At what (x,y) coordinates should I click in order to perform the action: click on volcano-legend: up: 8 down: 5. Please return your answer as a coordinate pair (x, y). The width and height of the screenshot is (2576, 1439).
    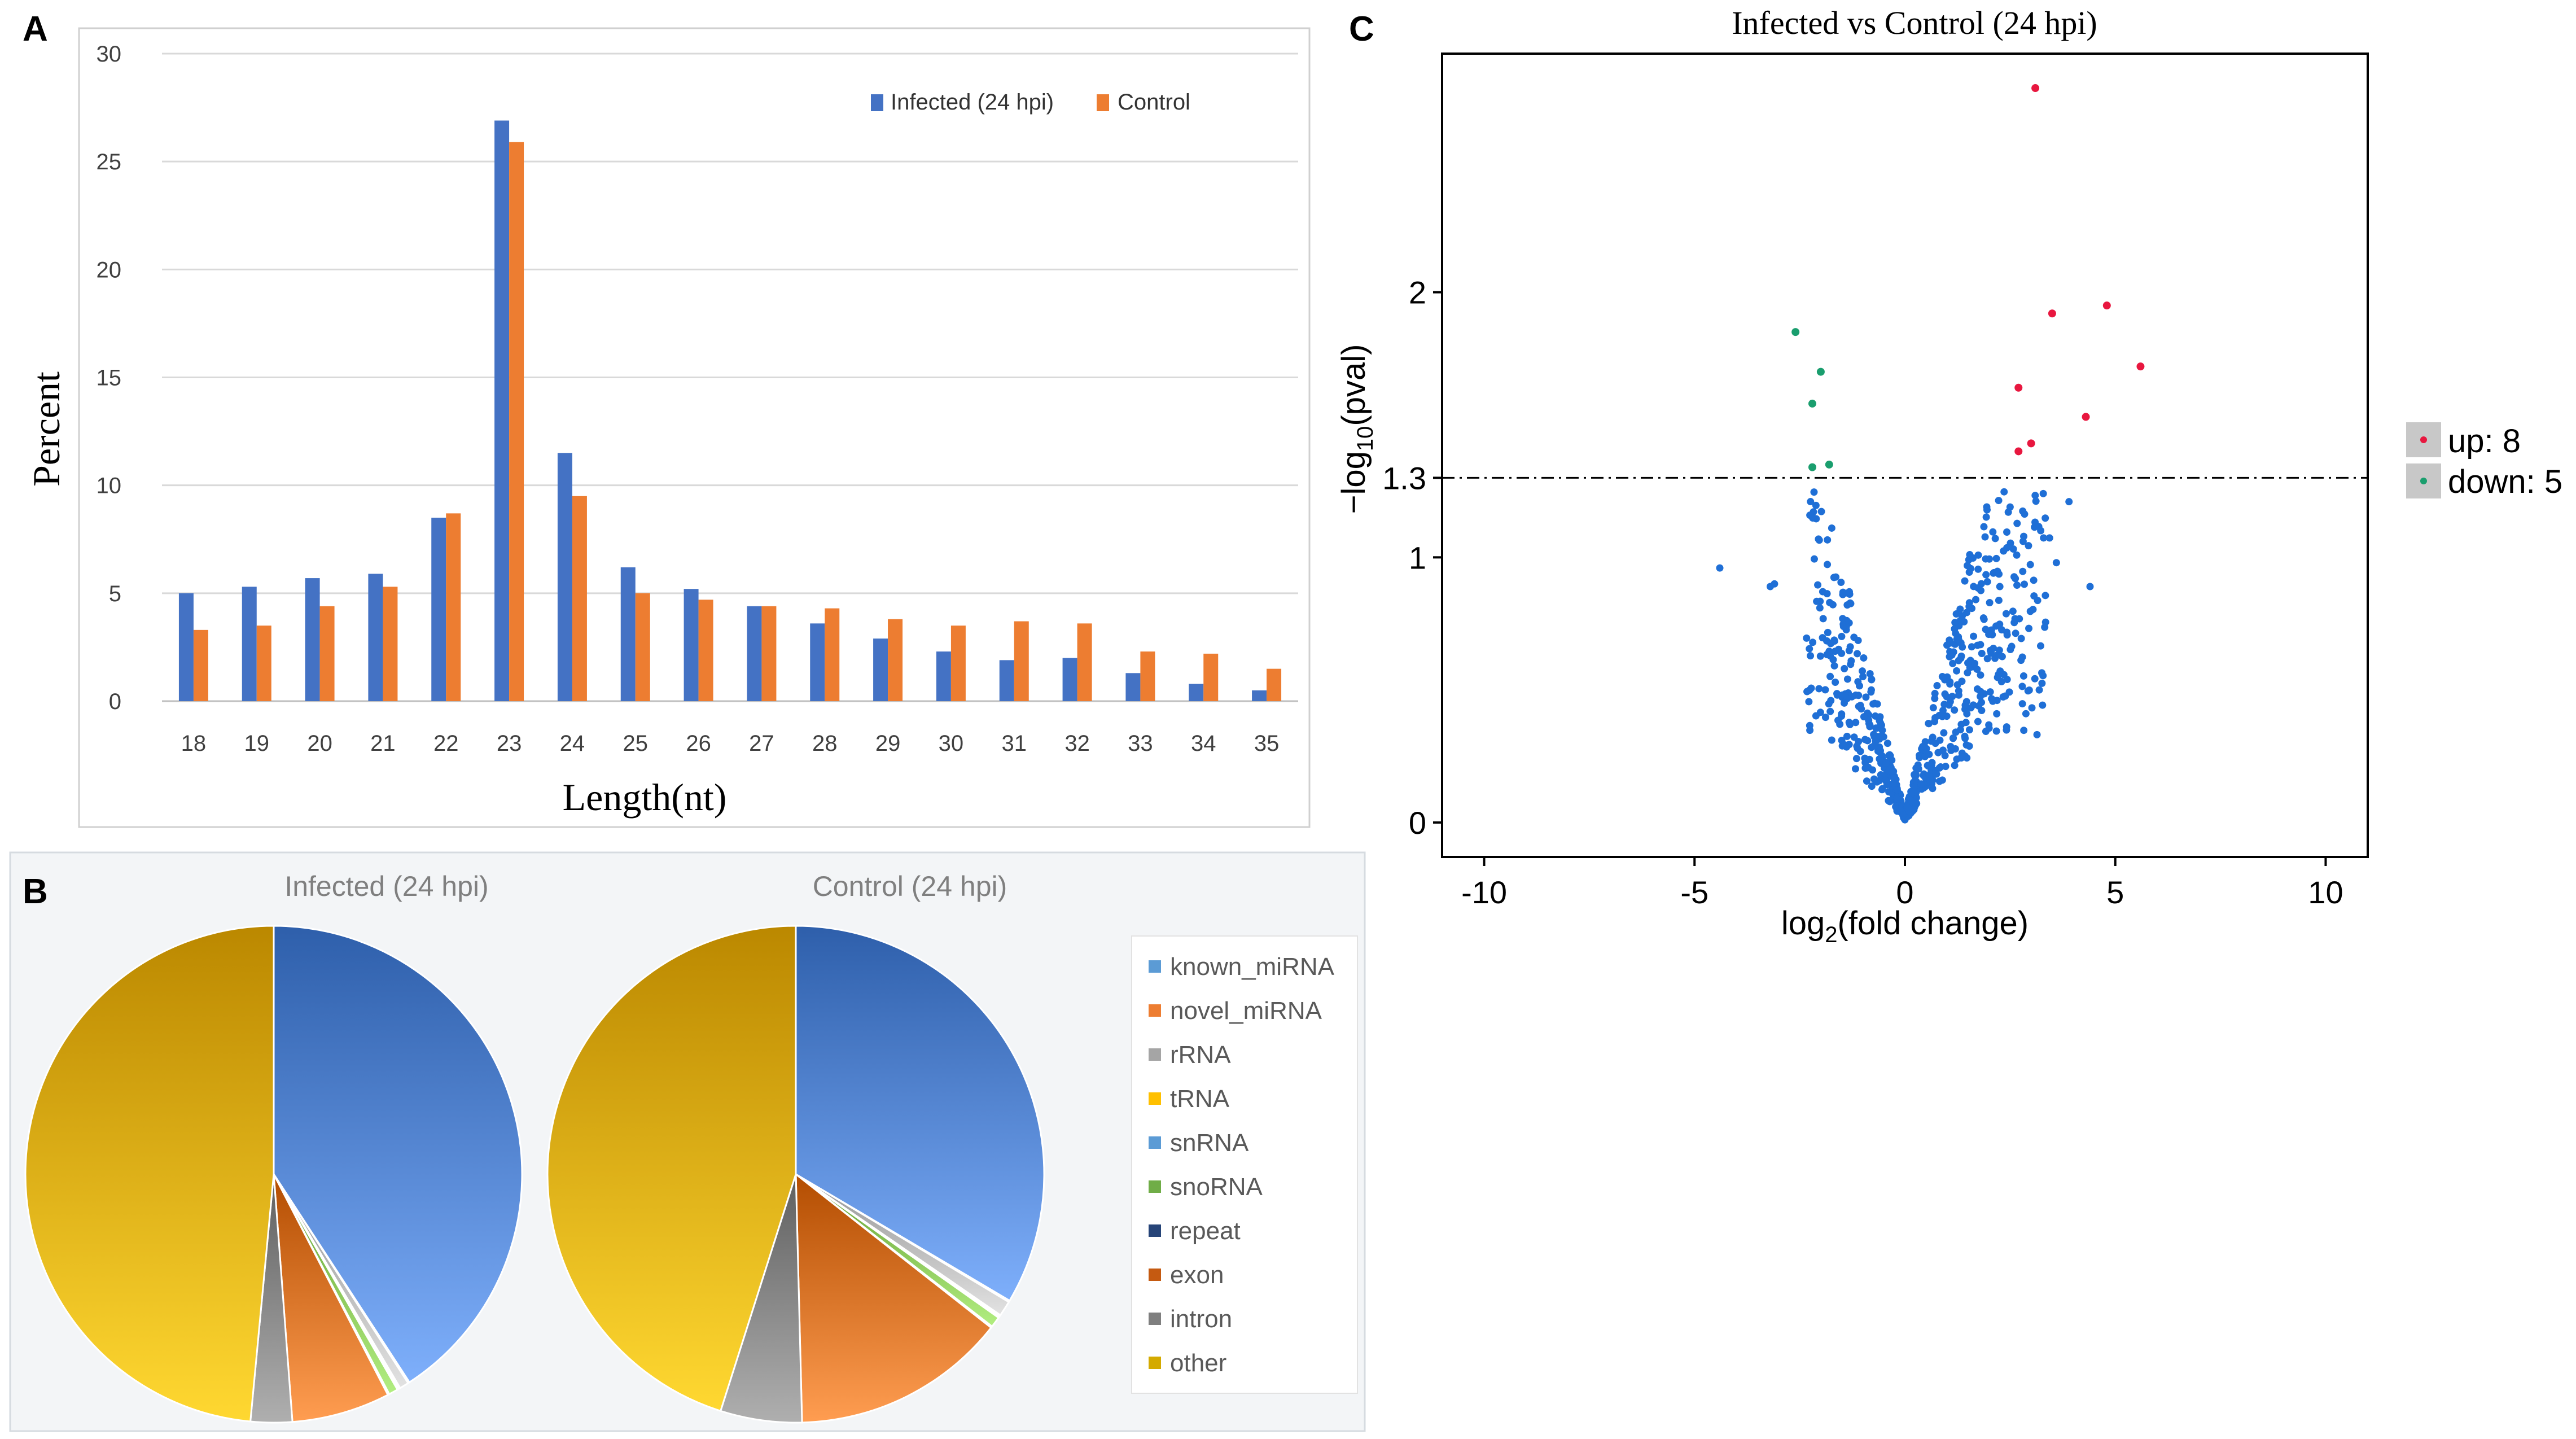
    Looking at the image, I should click on (2484, 461).